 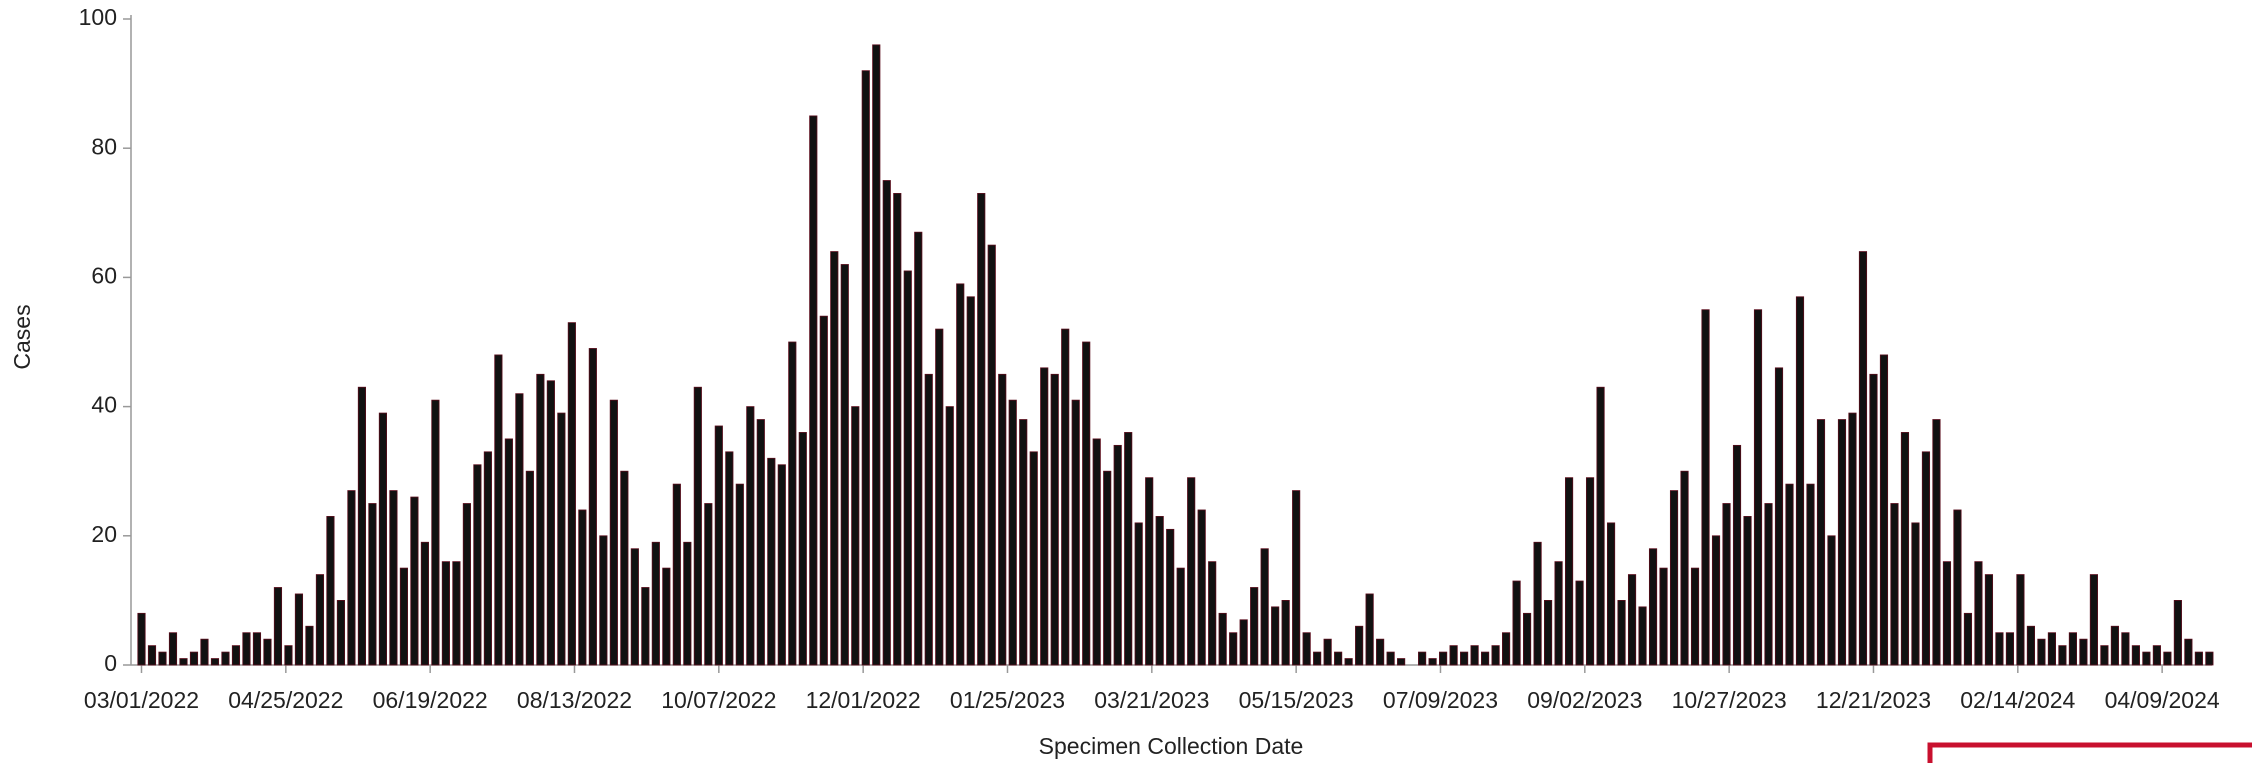 What do you see at coordinates (1171, 746) in the screenshot?
I see `x-axis-label: Specimen Collection Date` at bounding box center [1171, 746].